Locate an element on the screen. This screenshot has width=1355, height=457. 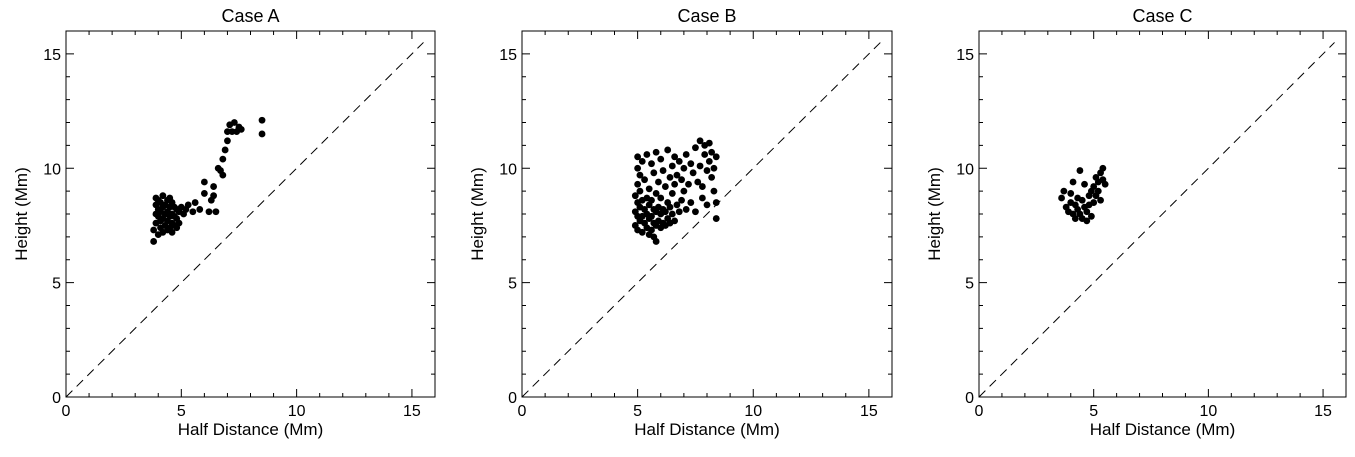
y-tick-label: 0 is located at coordinates (56, 398).